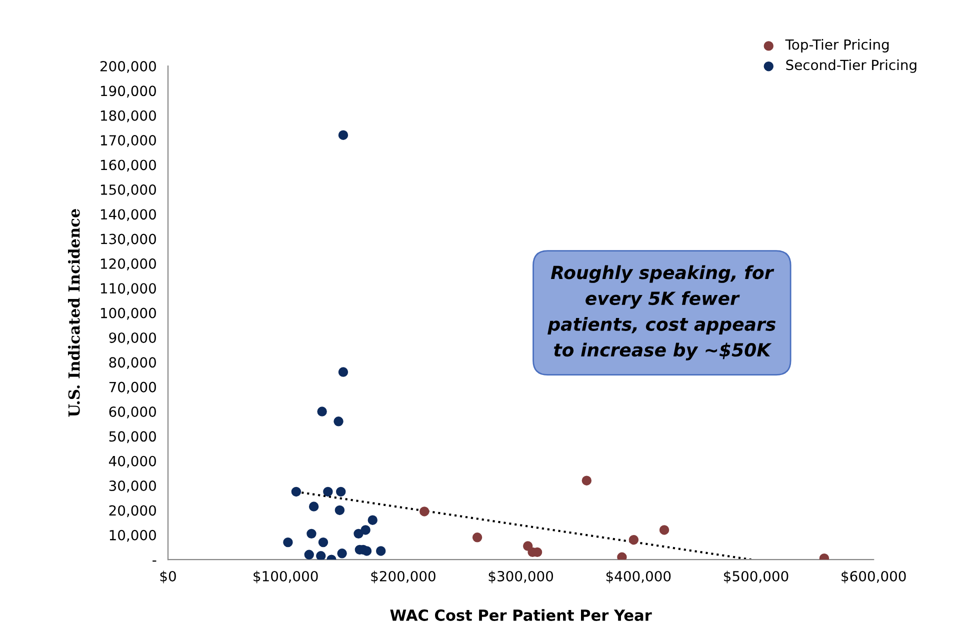 This screenshot has width=960, height=641. What do you see at coordinates (286, 577) in the screenshot?
I see `x-tick-label: $100,000` at bounding box center [286, 577].